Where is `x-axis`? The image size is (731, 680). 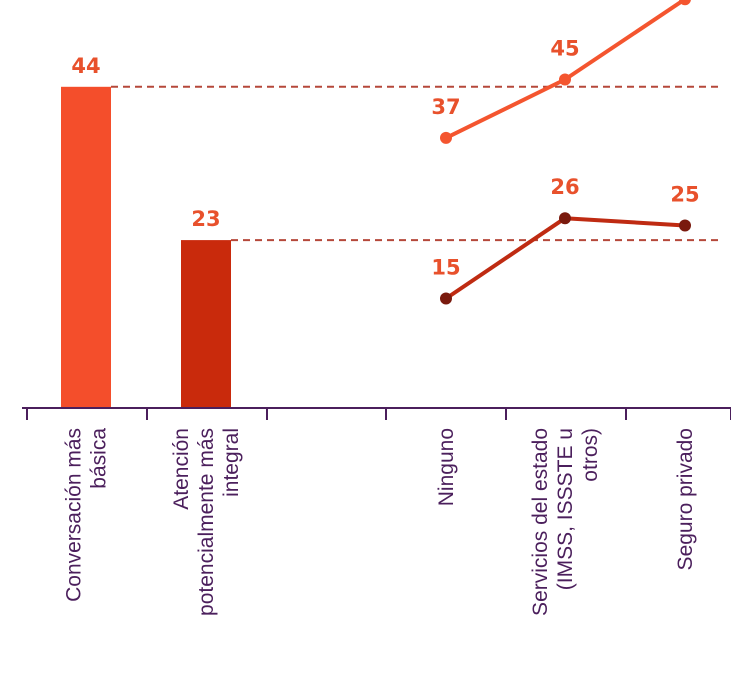
x-axis is located at coordinates (376, 413).